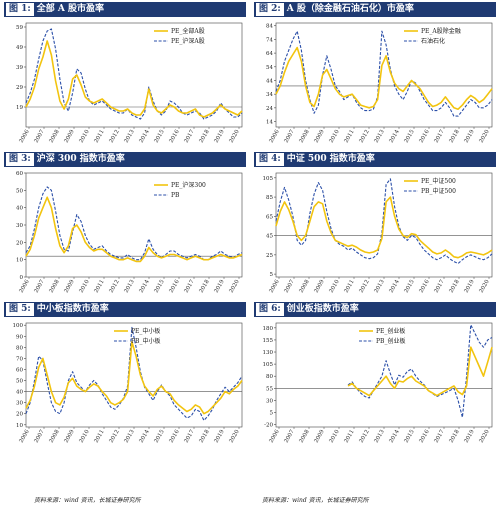 Image resolution: width=500 pixels, height=510 pixels. Describe the element at coordinates (19, 191) in the screenshot. I see `y-tick-label: 50` at that location.